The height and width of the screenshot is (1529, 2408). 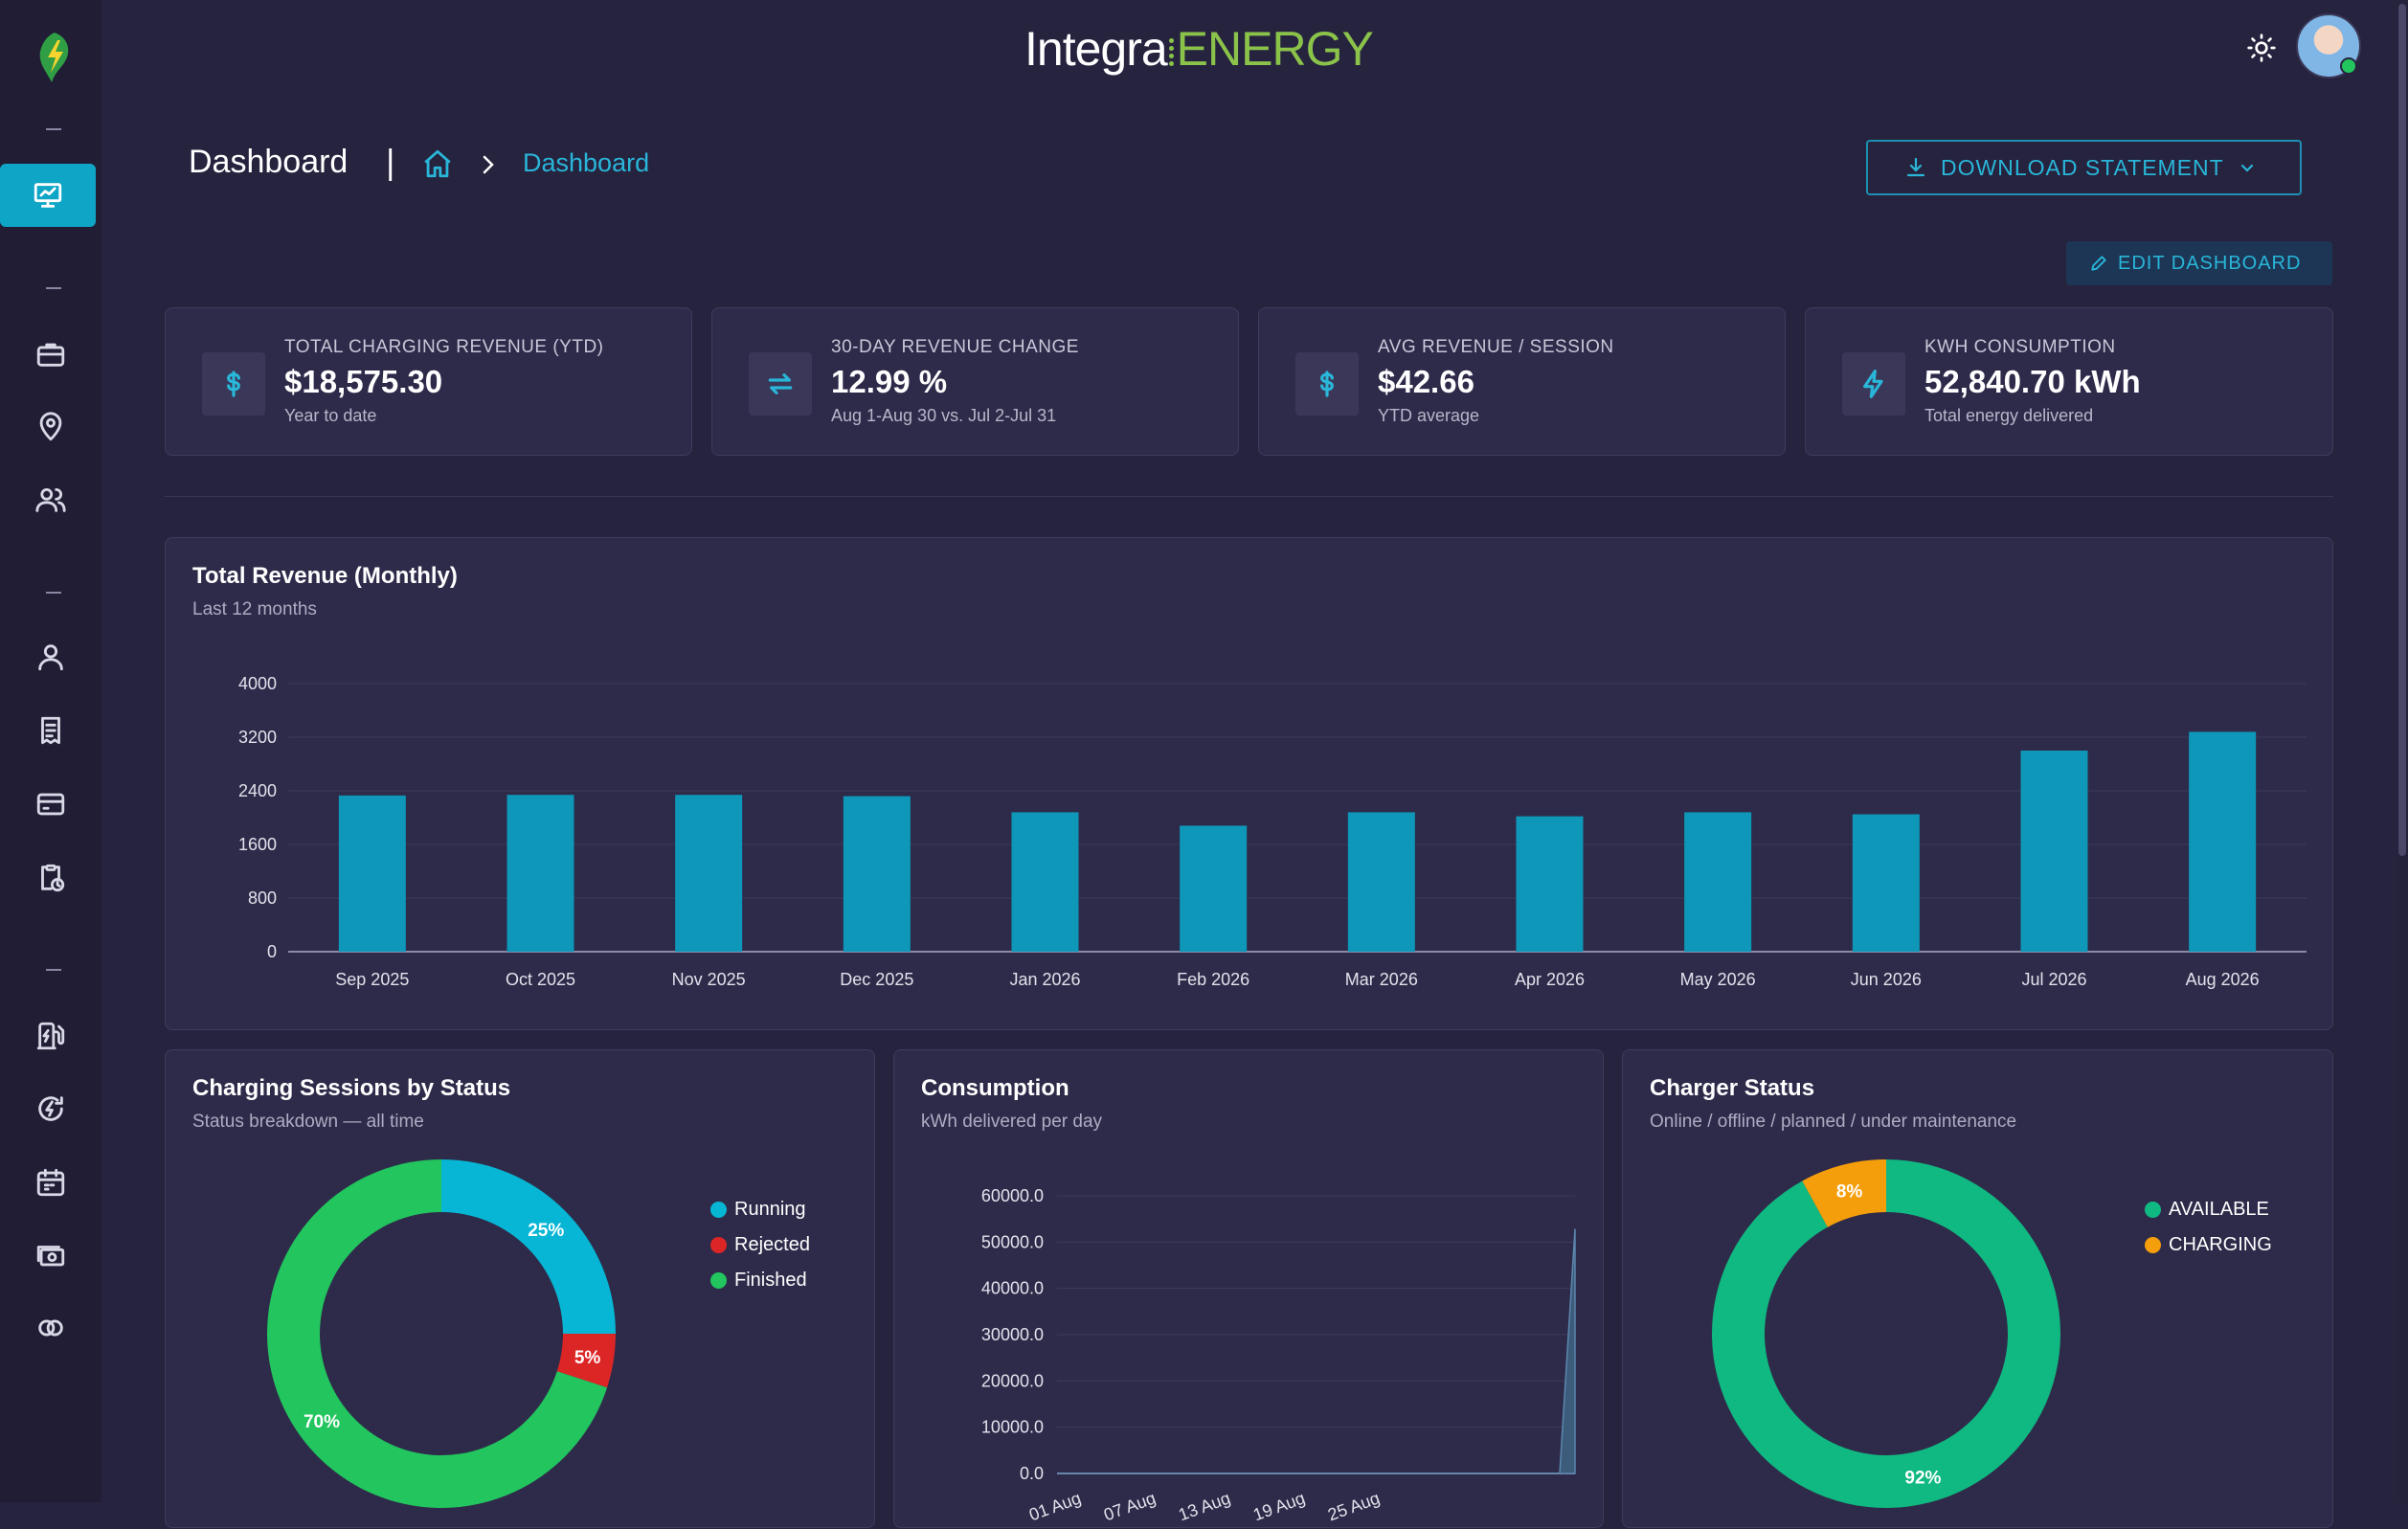 I want to click on receipt-icon, so click(x=51, y=730).